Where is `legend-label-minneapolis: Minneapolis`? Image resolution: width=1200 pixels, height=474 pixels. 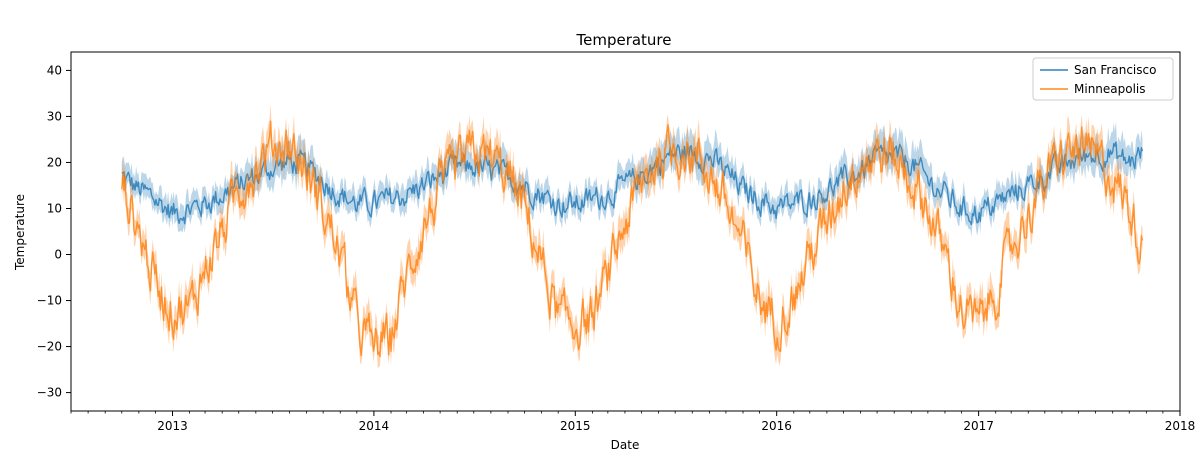
legend-label-minneapolis: Minneapolis is located at coordinates (1110, 89).